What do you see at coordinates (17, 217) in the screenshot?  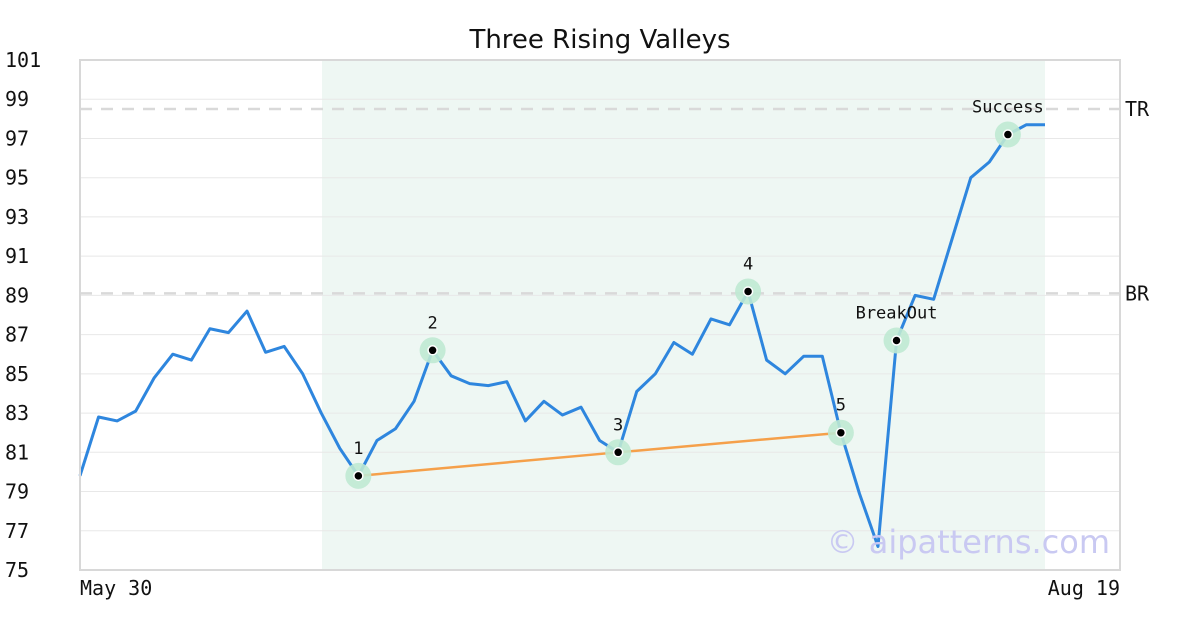 I see `y-tick-label: 93` at bounding box center [17, 217].